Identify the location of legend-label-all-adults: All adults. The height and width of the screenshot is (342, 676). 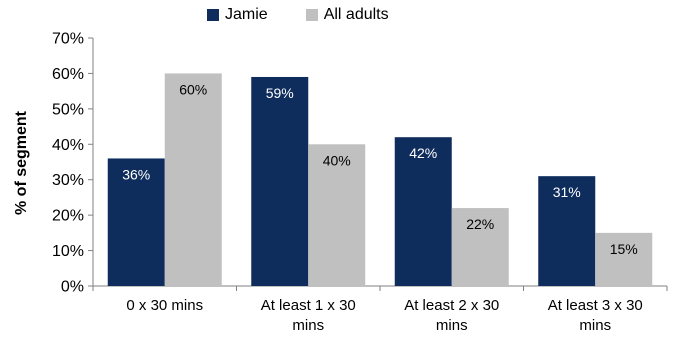
(356, 14).